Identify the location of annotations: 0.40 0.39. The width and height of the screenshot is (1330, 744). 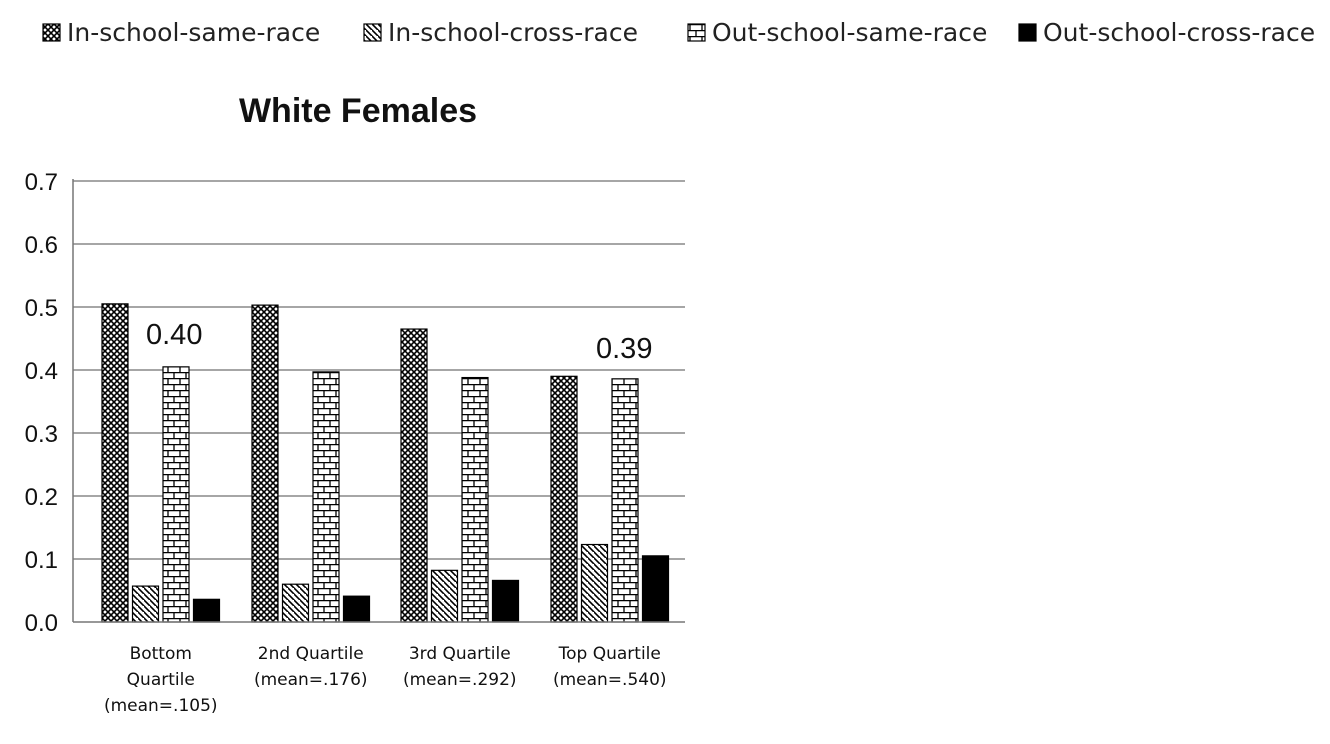
(399, 342).